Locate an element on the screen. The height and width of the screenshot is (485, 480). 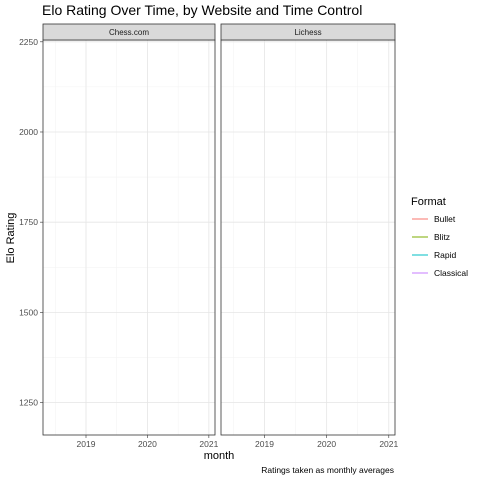
legend-item: Classical is located at coordinates (440, 273).